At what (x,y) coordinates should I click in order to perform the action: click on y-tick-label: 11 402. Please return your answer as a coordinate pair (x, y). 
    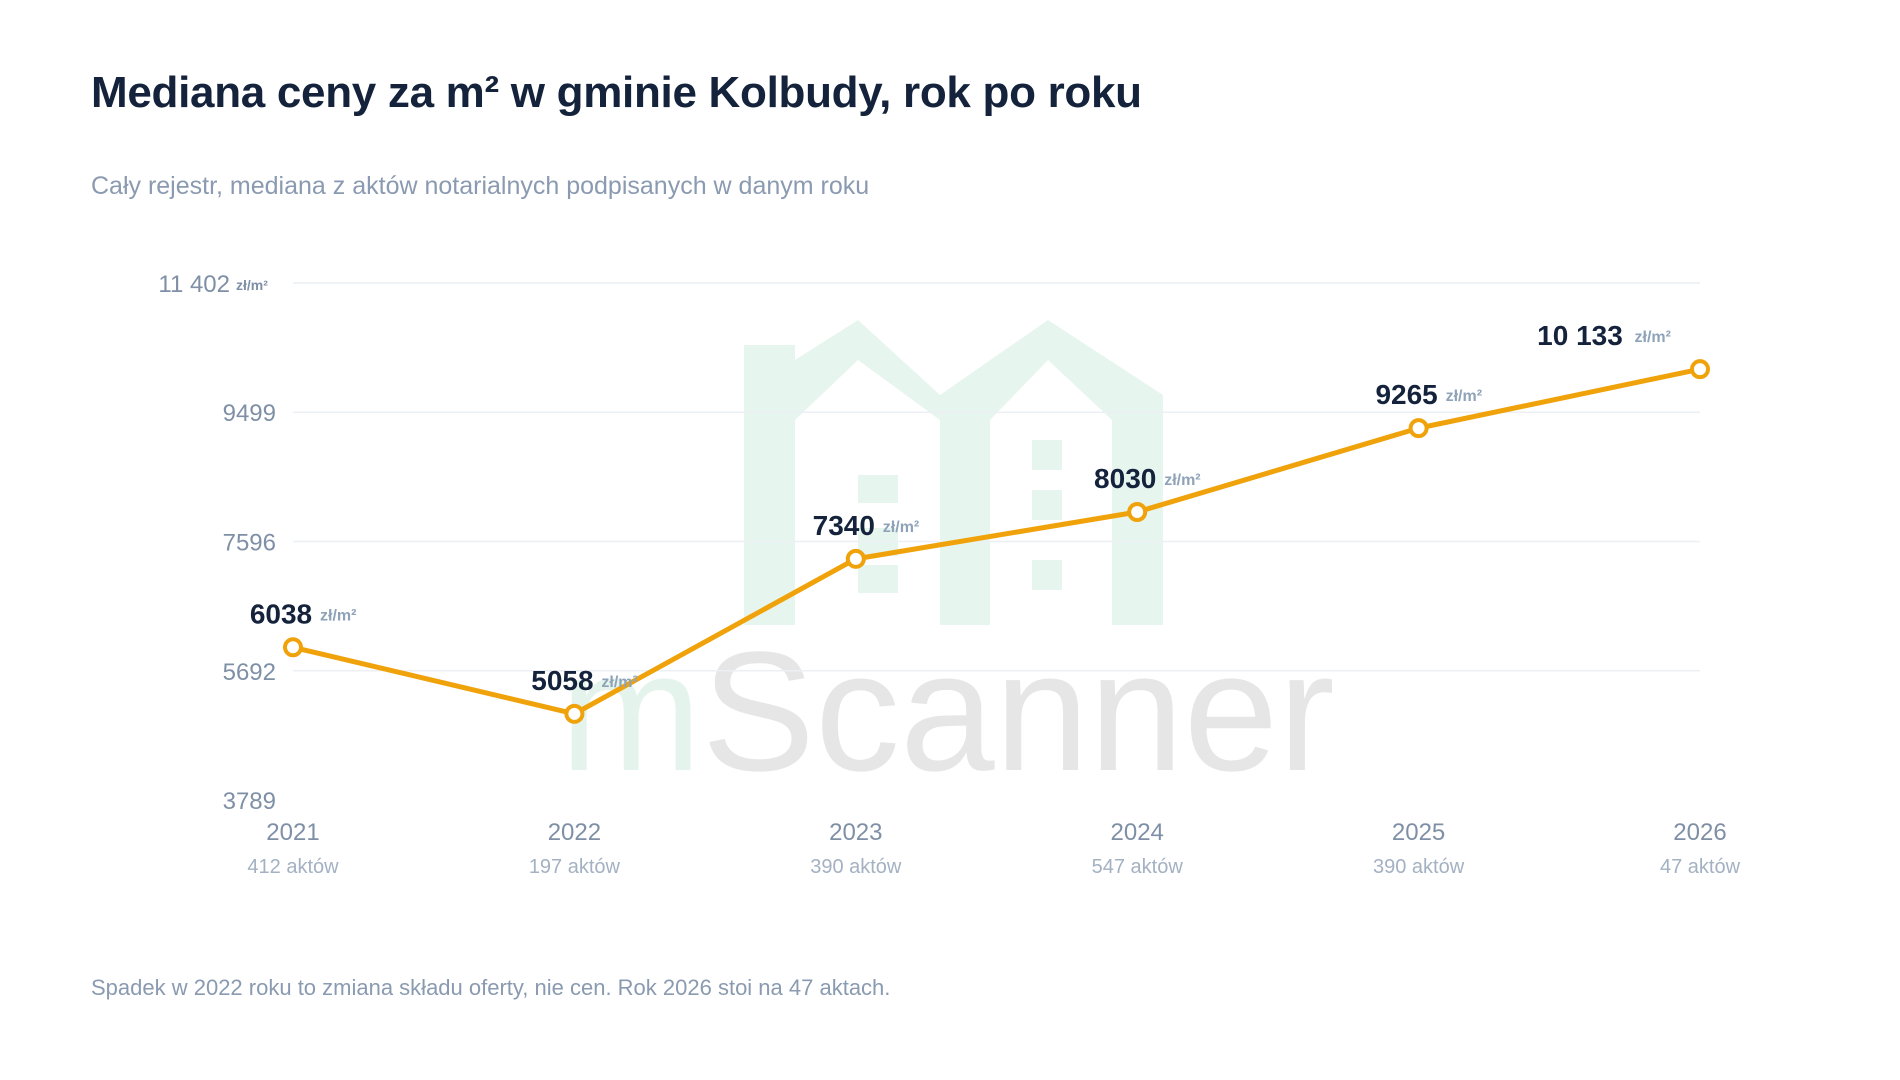
    Looking at the image, I should click on (194, 284).